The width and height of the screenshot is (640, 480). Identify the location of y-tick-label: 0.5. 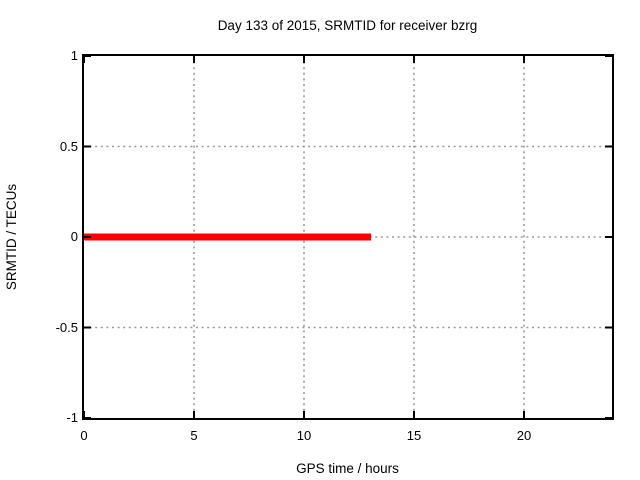
(68, 146).